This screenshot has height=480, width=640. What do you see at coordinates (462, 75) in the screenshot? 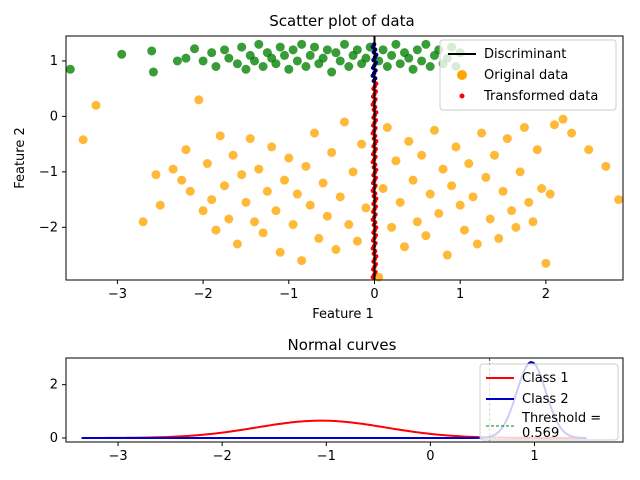
I see `legend-original-swatch` at bounding box center [462, 75].